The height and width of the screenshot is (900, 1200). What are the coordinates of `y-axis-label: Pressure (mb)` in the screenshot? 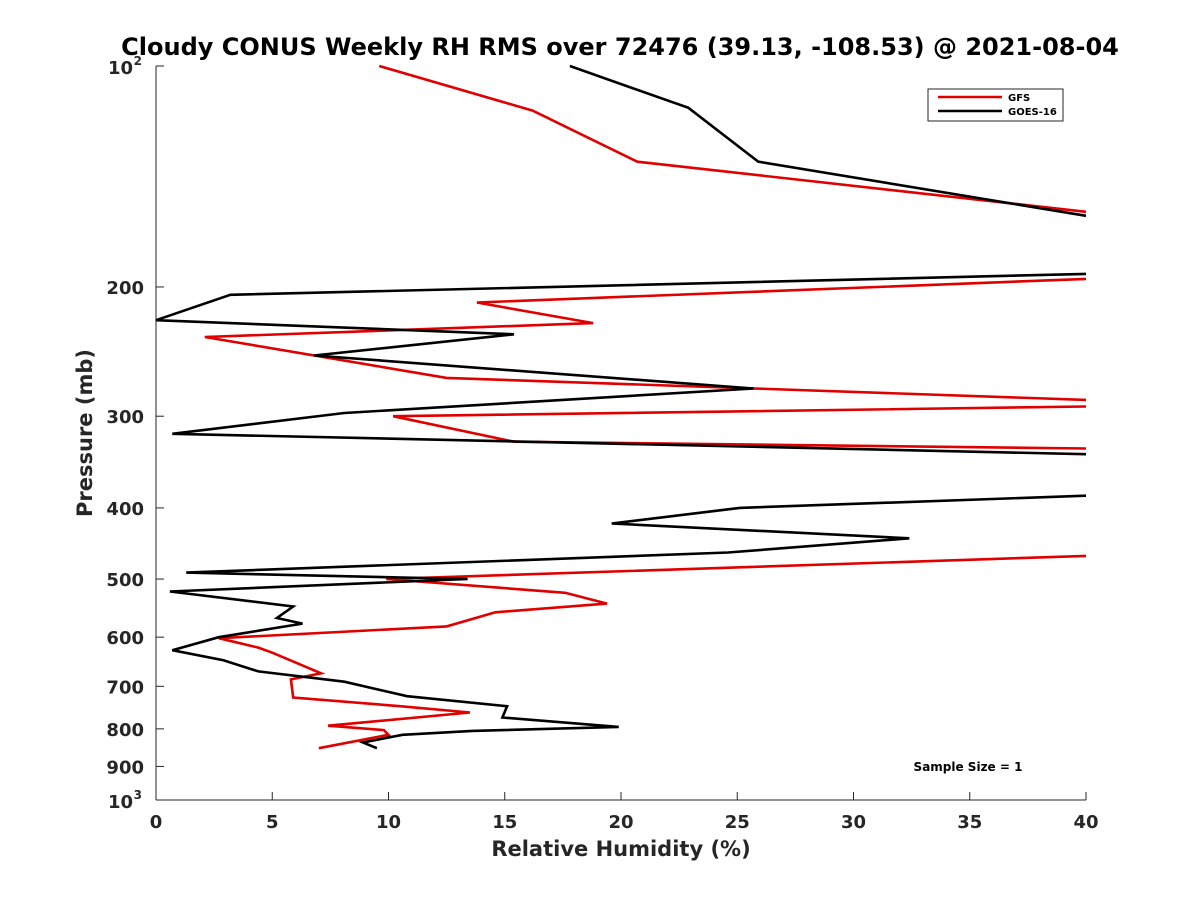 It's located at (85, 433).